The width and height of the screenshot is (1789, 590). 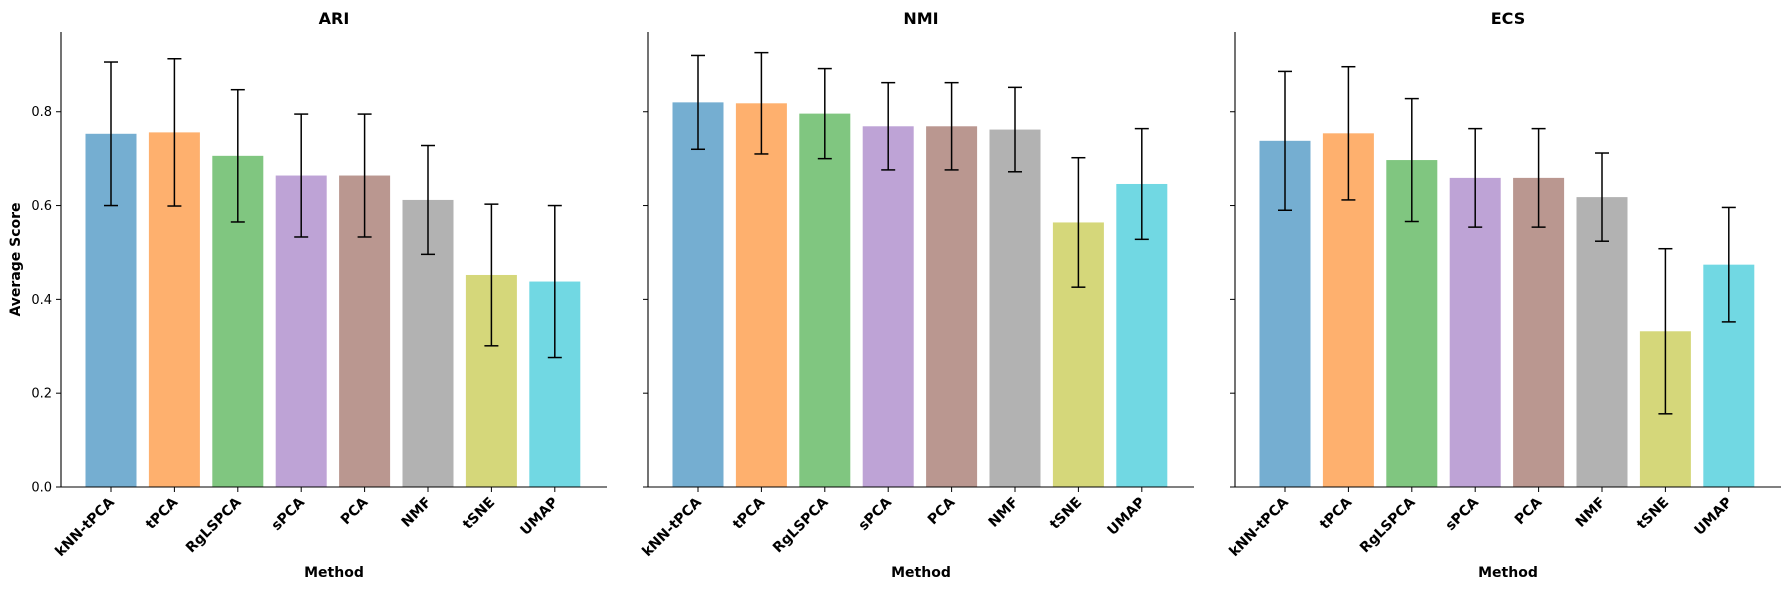 What do you see at coordinates (41, 488) in the screenshot?
I see `y-tick-label: 0.0` at bounding box center [41, 488].